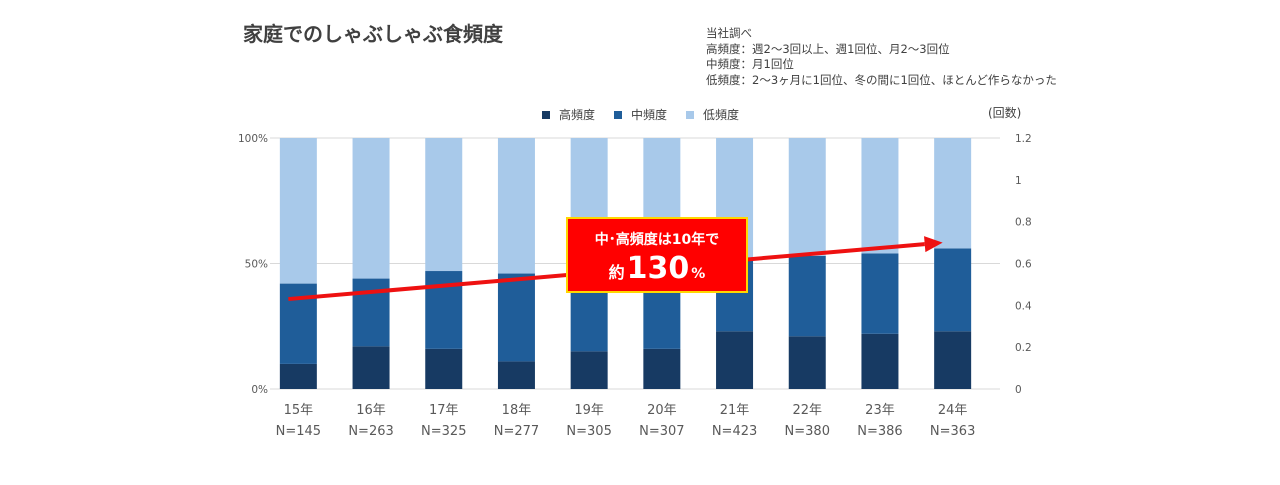  Describe the element at coordinates (952, 431) in the screenshot. I see `x-sample-size-label: N=363` at that location.